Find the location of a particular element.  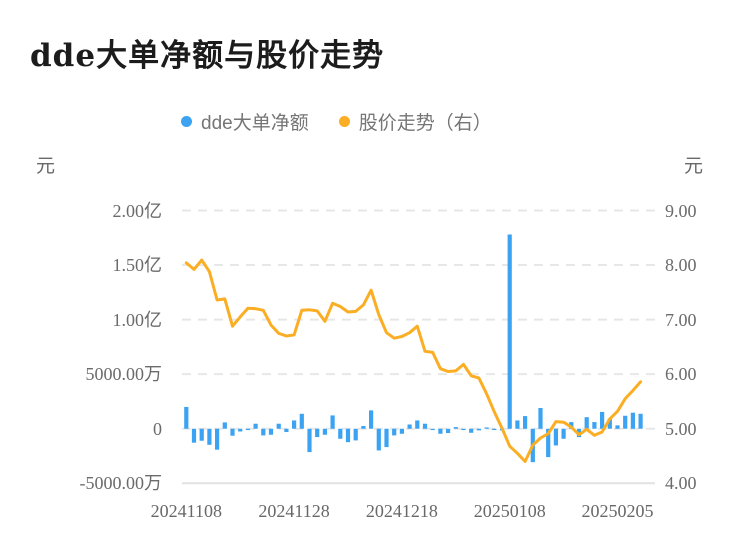

legend-item-price-trend: 股价走势（右） is located at coordinates (415, 121).